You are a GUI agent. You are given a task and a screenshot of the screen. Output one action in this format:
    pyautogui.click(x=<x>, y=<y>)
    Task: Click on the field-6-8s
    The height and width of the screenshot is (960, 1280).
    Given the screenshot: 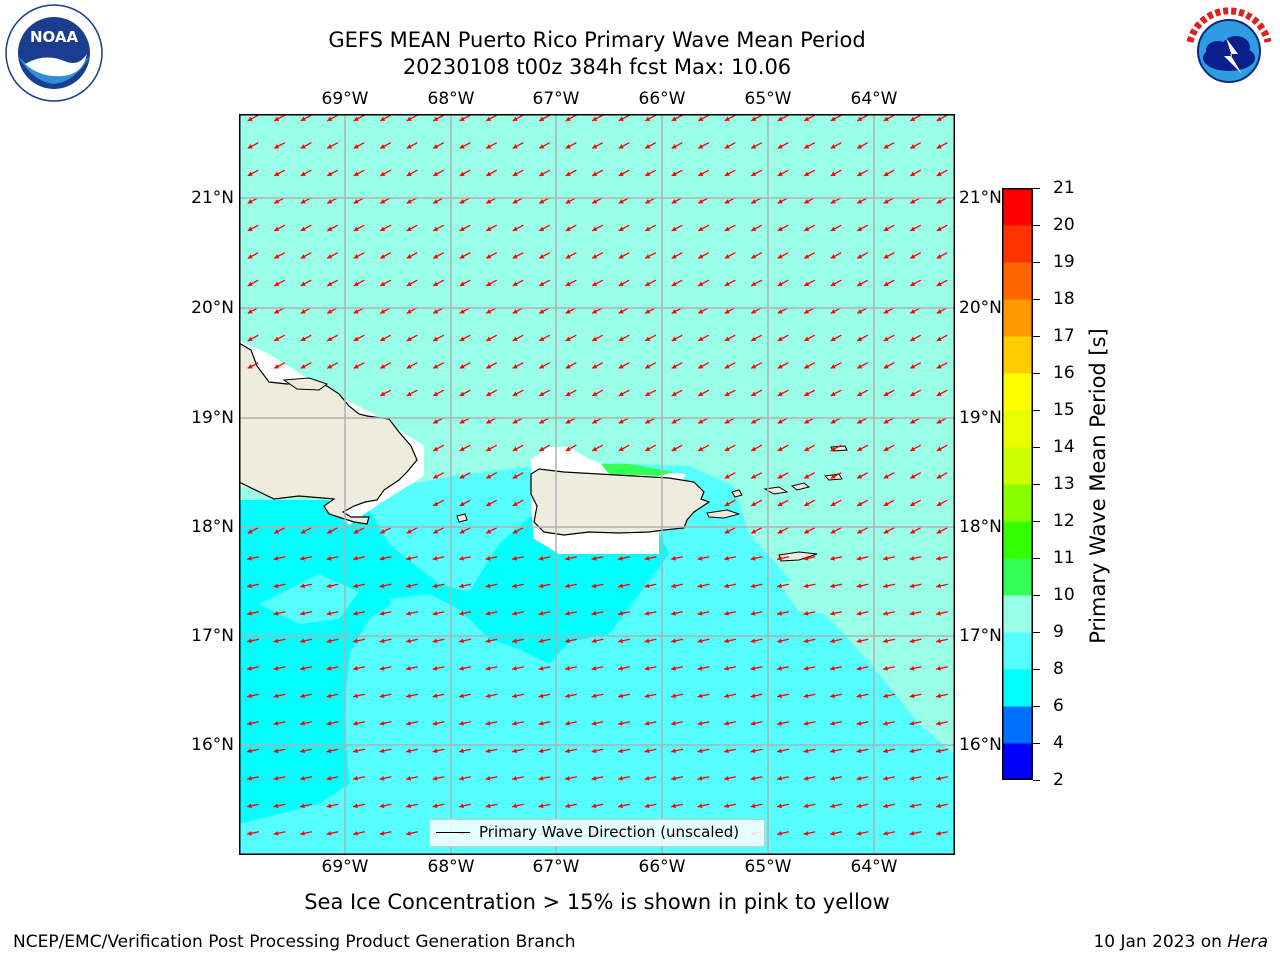 What is the action you would take?
    pyautogui.click(x=454, y=662)
    